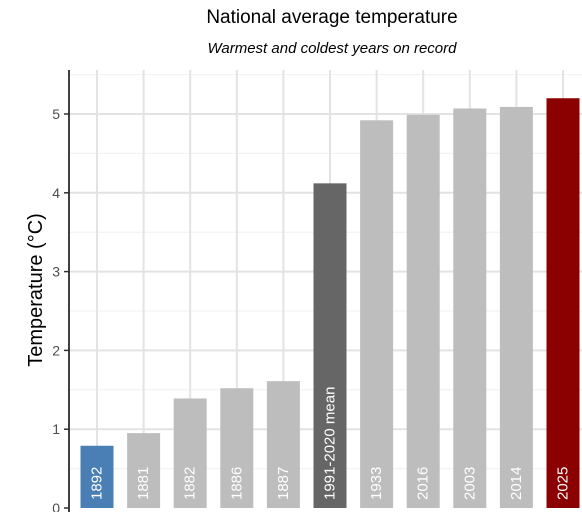  I want to click on y-tick-label: 5, so click(56, 114).